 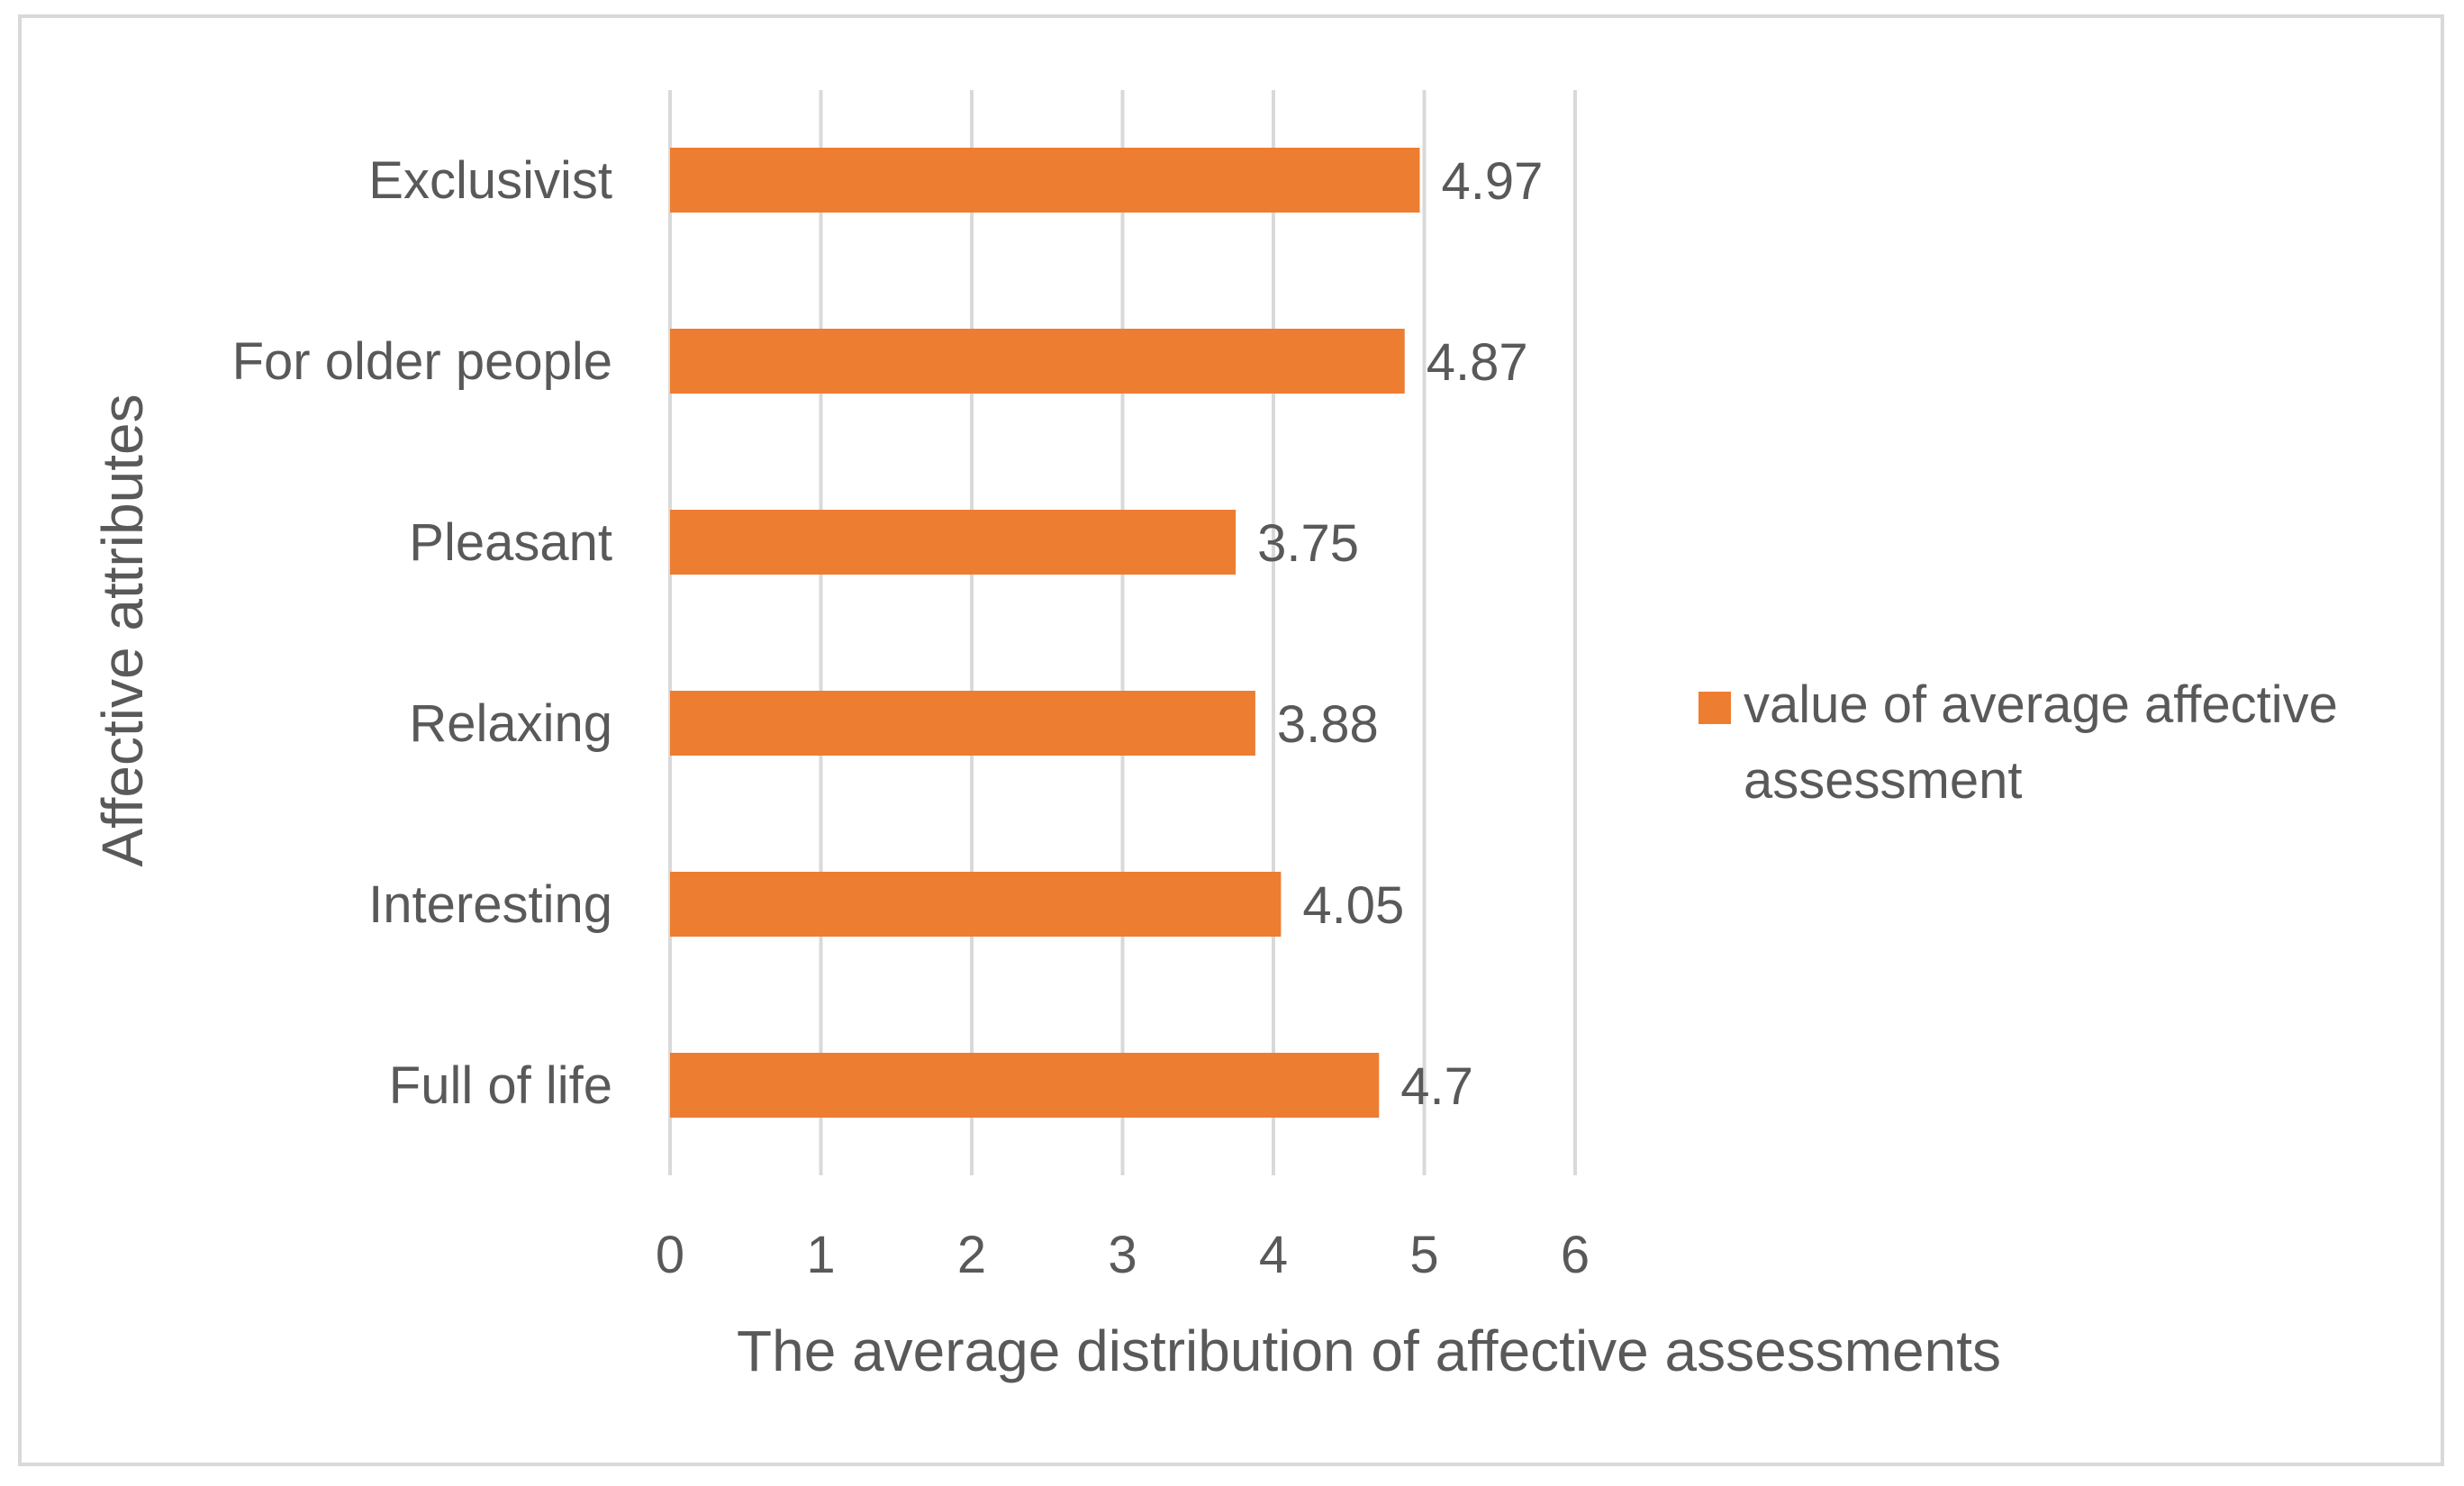 I want to click on data-label: 4.7, so click(x=1436, y=1086).